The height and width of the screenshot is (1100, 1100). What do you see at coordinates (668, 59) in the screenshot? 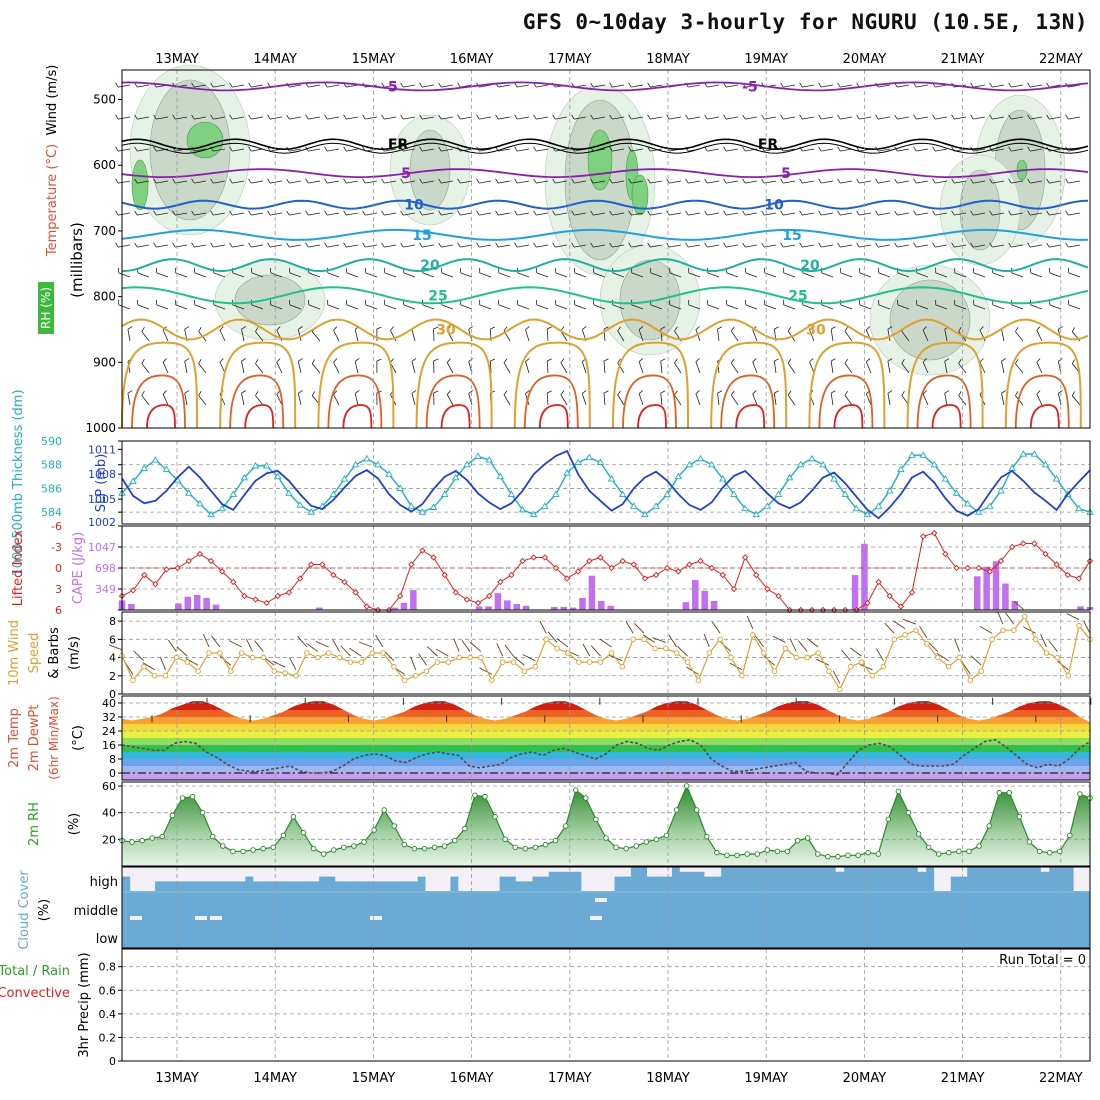
I see `date-label-top: 18MAY` at bounding box center [668, 59].